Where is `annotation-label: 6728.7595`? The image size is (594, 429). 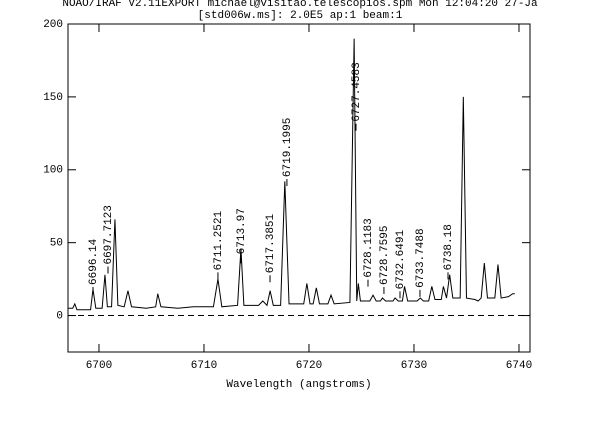 annotation-label: 6728.7595 is located at coordinates (385, 255).